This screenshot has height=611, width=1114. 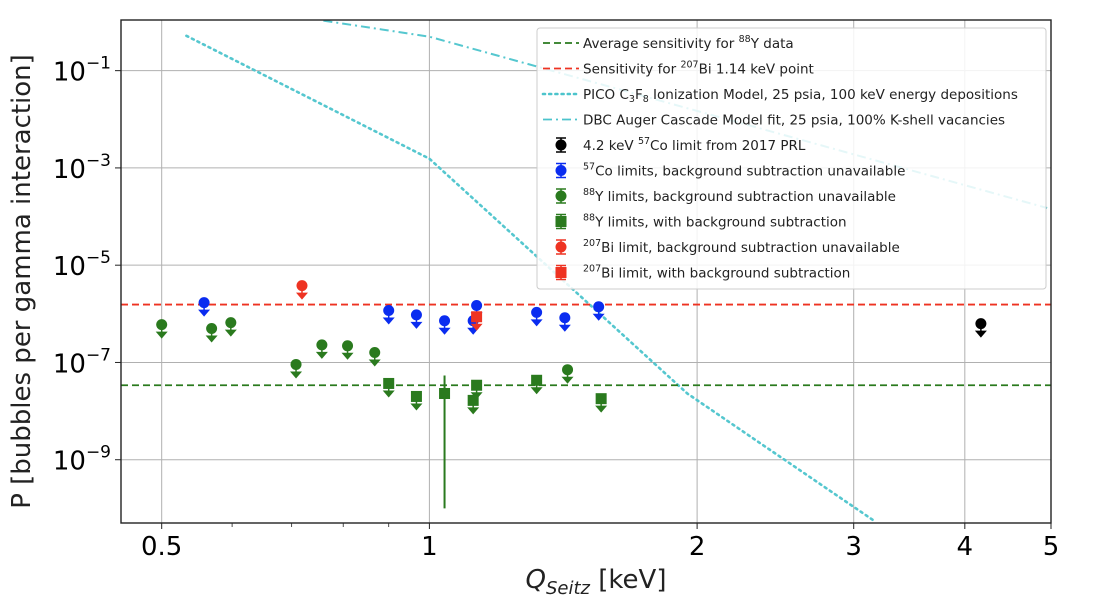 What do you see at coordinates (401, 316) in the screenshot?
I see `series-circle-0a2cf0` at bounding box center [401, 316].